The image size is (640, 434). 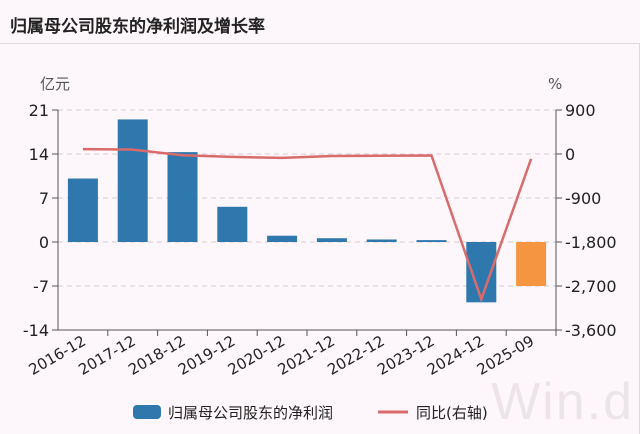 I want to click on left-tick-label: 21, so click(x=39, y=110).